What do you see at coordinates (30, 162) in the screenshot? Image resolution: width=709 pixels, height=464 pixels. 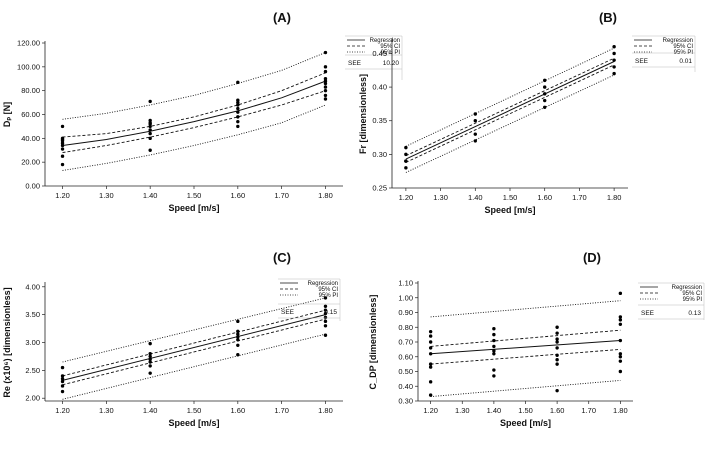 I see `y-tick-label: 20.00` at bounding box center [30, 162].